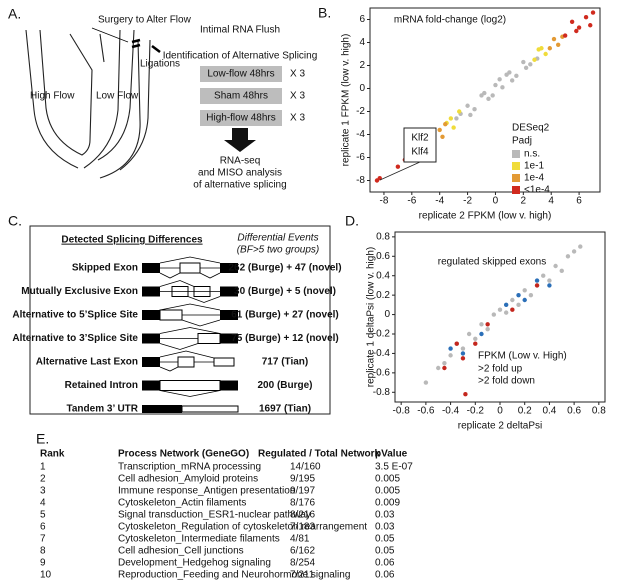 This screenshot has width=617, height=581. I want to click on y-tick-label: -2, so click(360, 111).